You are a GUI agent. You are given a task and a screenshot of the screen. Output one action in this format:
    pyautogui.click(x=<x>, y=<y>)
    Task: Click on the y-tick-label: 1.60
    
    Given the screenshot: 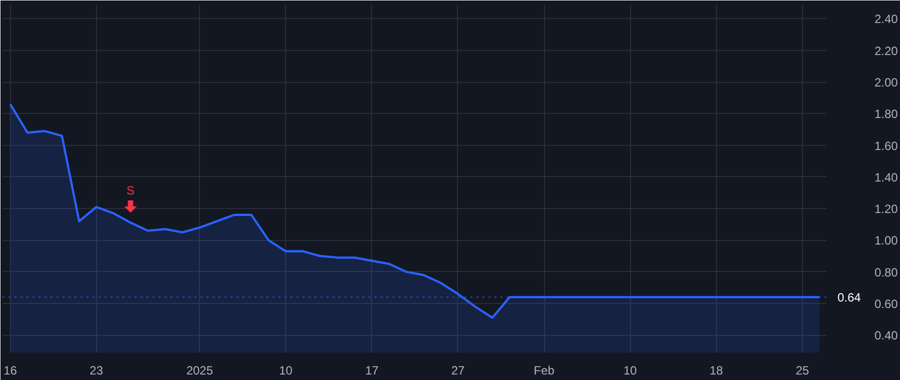 What is the action you would take?
    pyautogui.click(x=886, y=145)
    